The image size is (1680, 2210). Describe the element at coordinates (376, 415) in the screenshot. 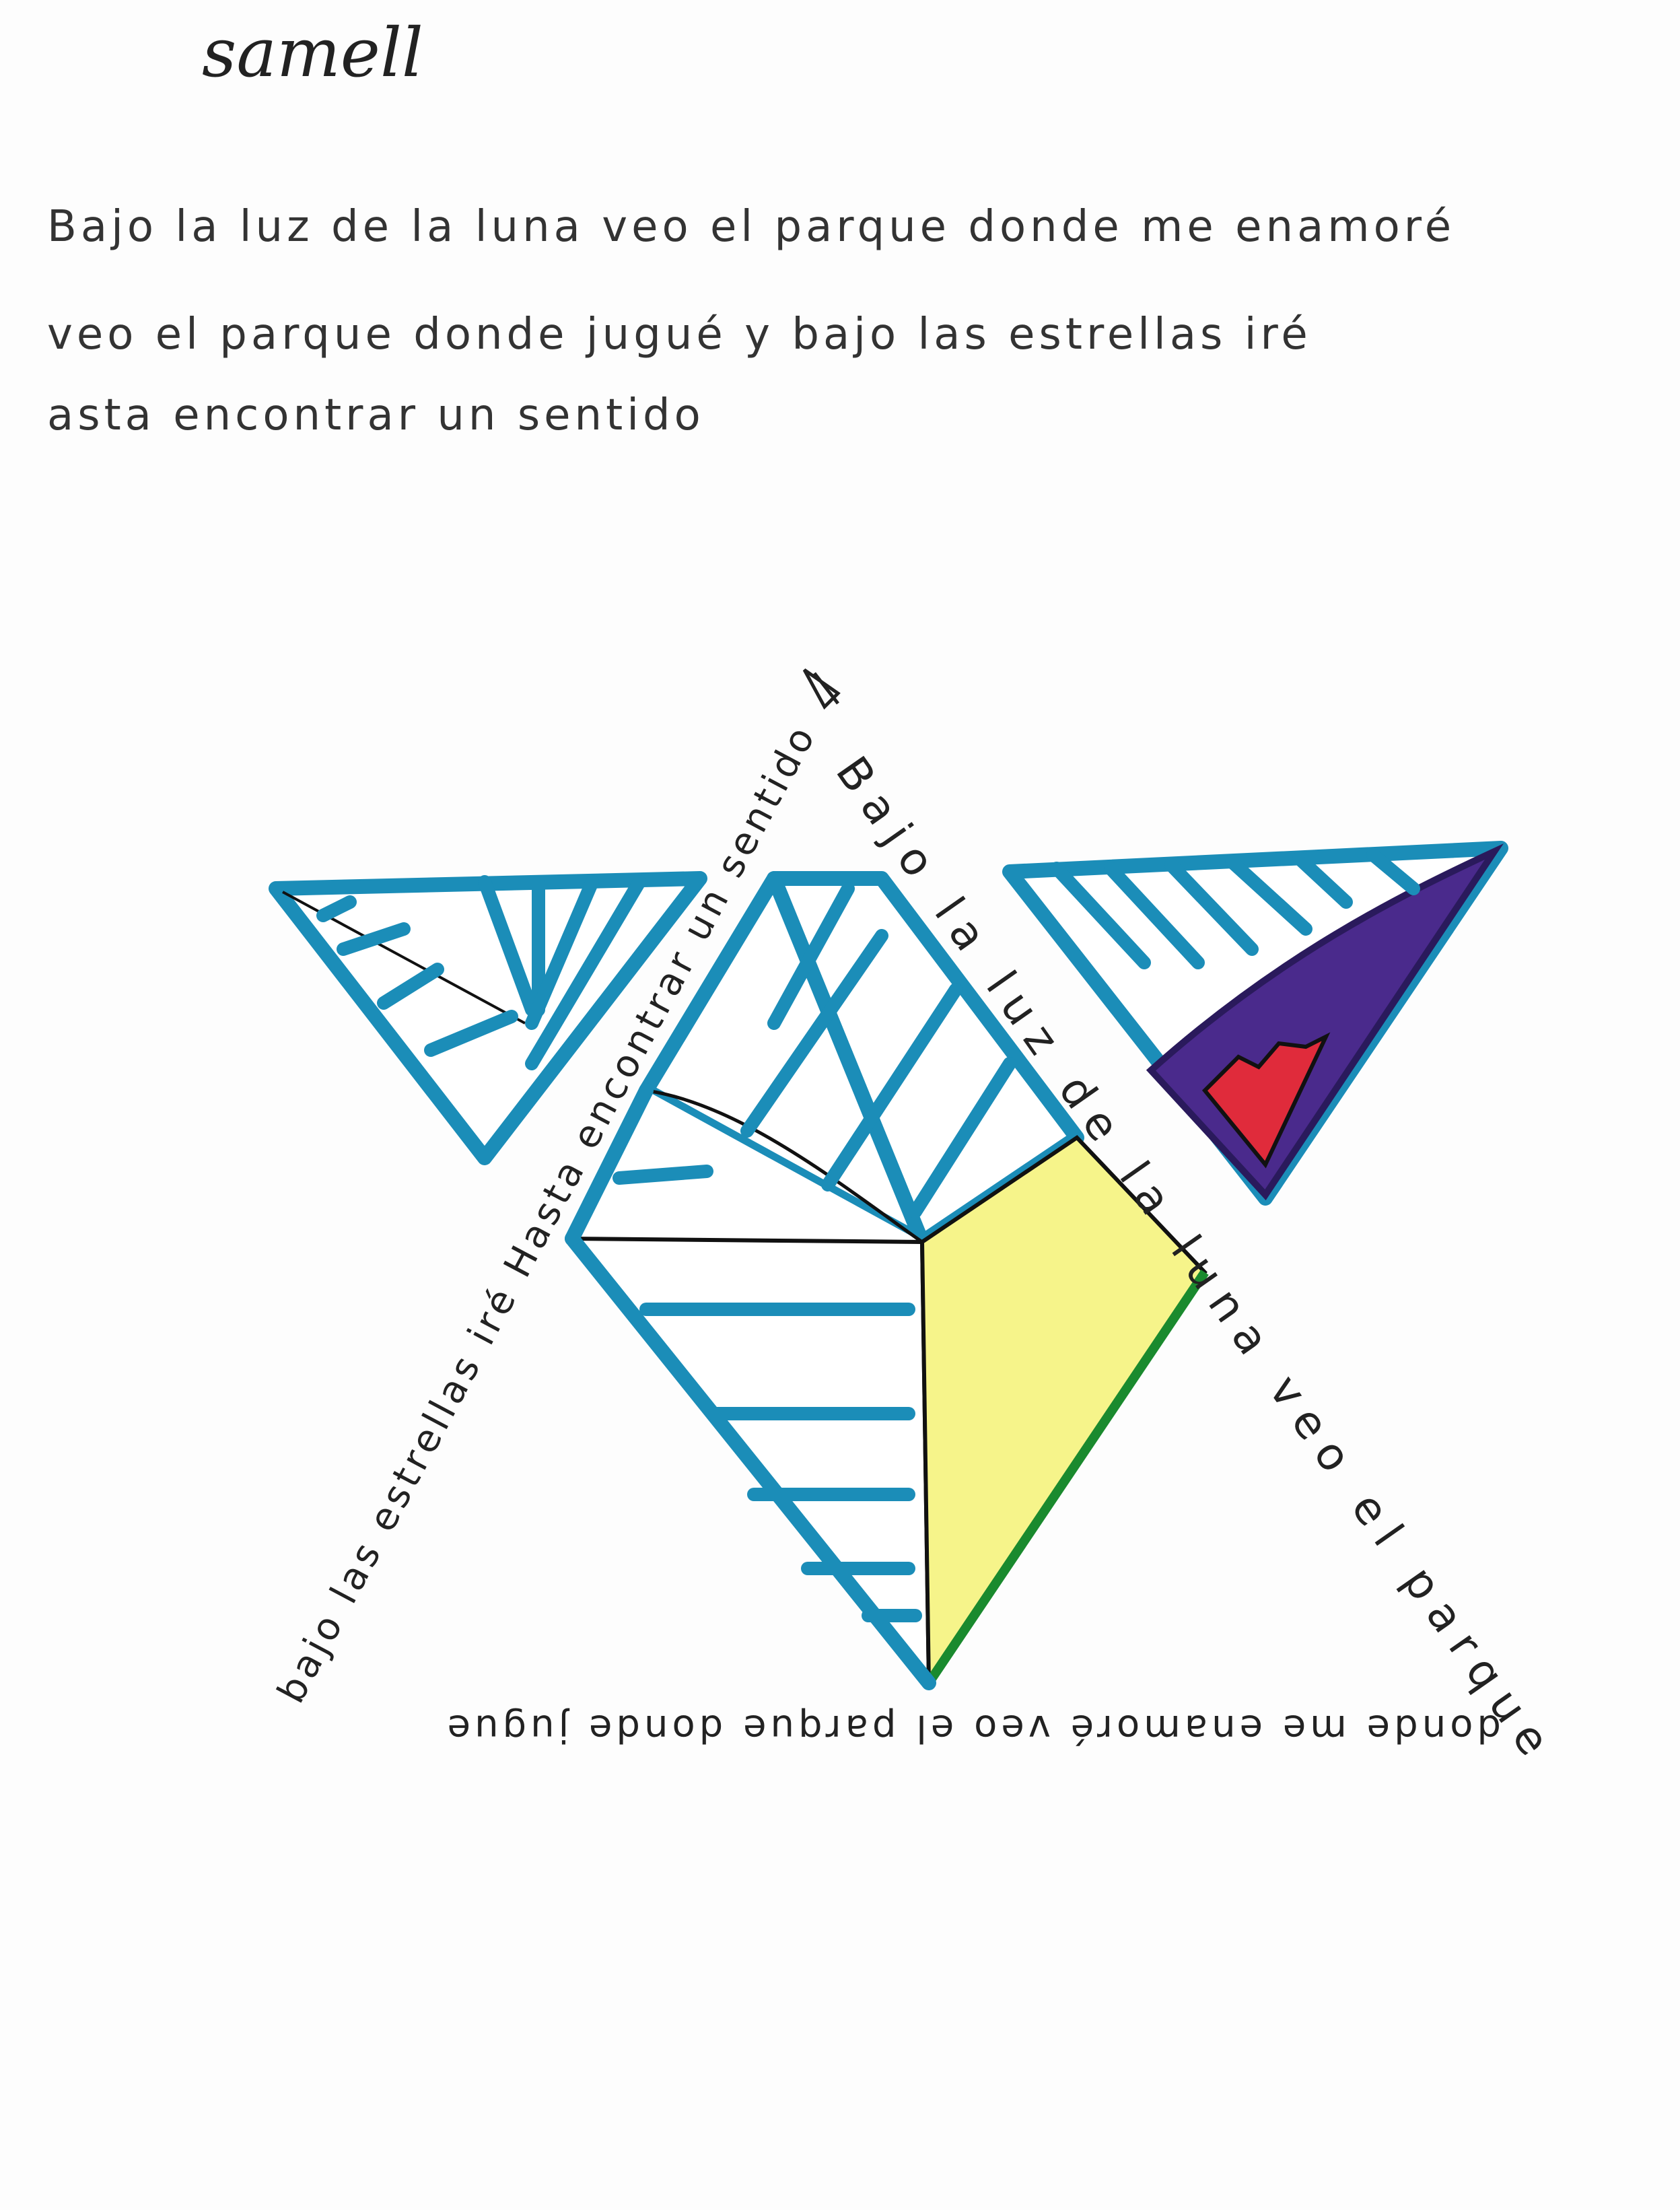

I see `poem-line-3: asta encontrar un sentido` at that location.